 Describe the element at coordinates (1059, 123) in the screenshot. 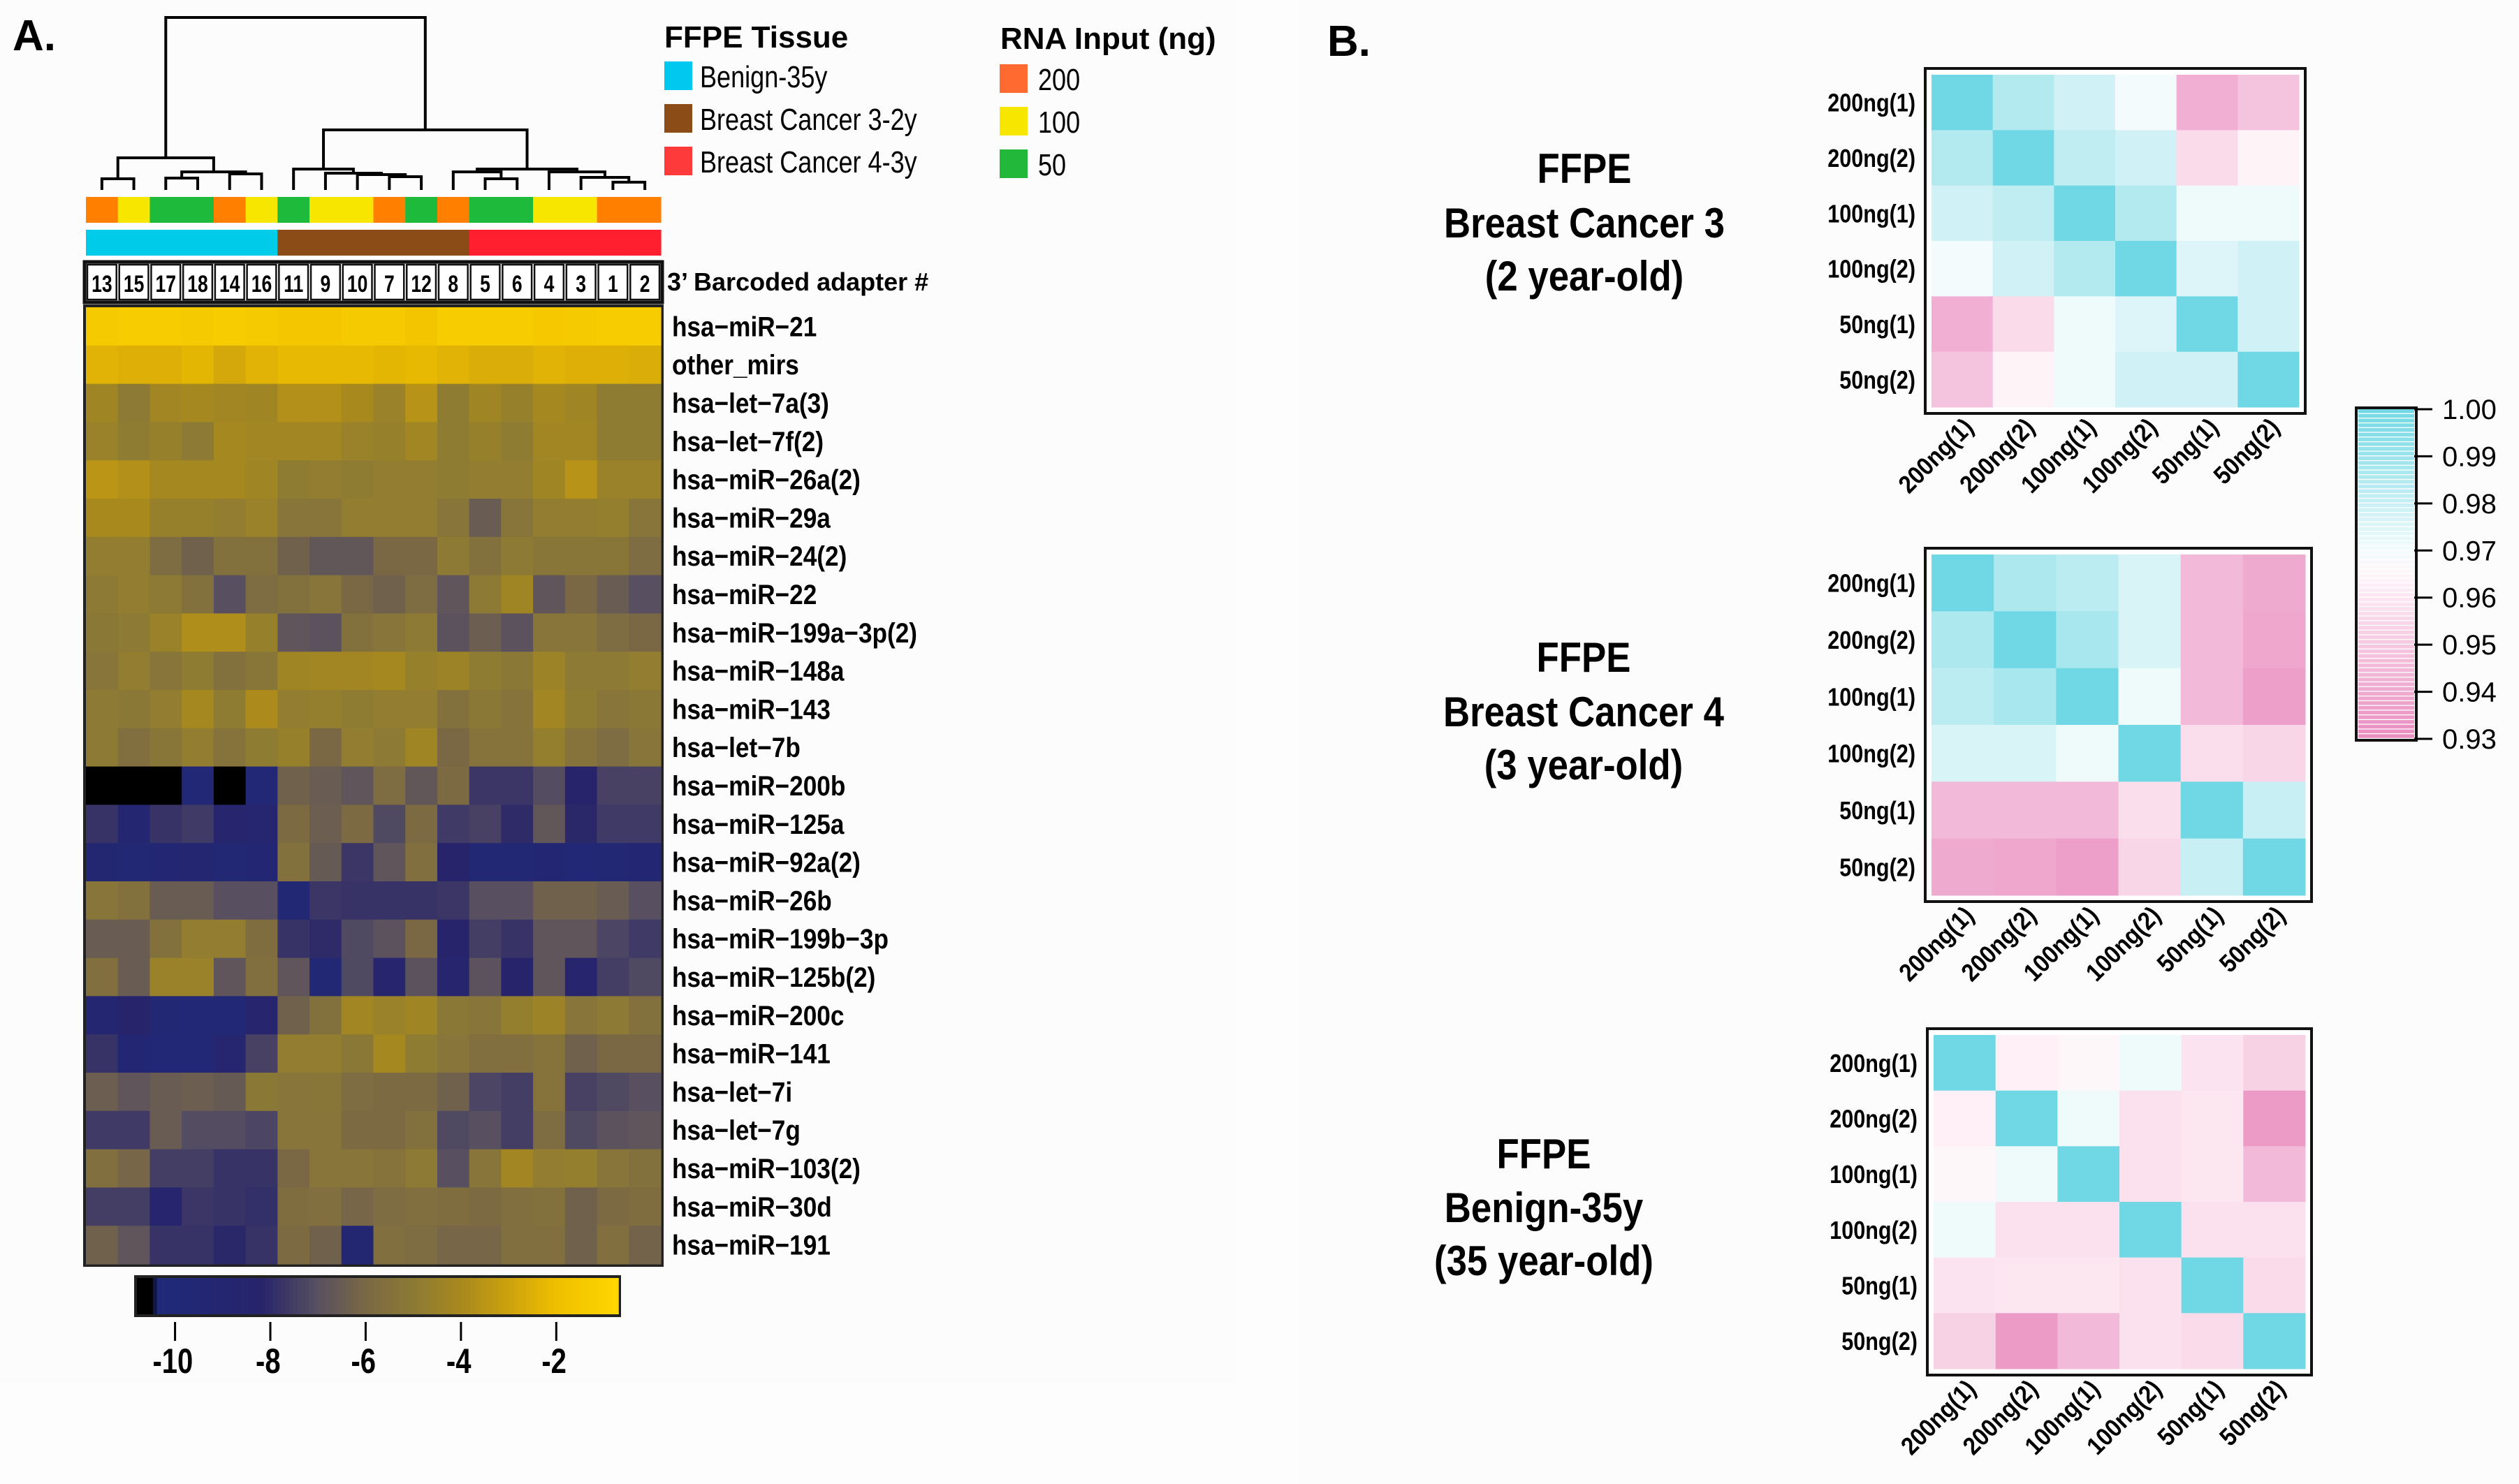

I see `legend-label: 100` at that location.